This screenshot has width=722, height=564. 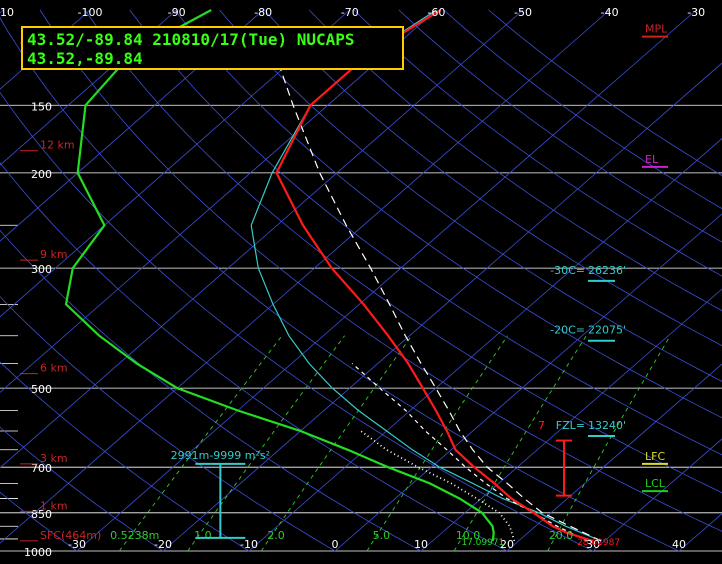 I want to click on bottom-temp-tick-label: -30, so click(x=77, y=544).